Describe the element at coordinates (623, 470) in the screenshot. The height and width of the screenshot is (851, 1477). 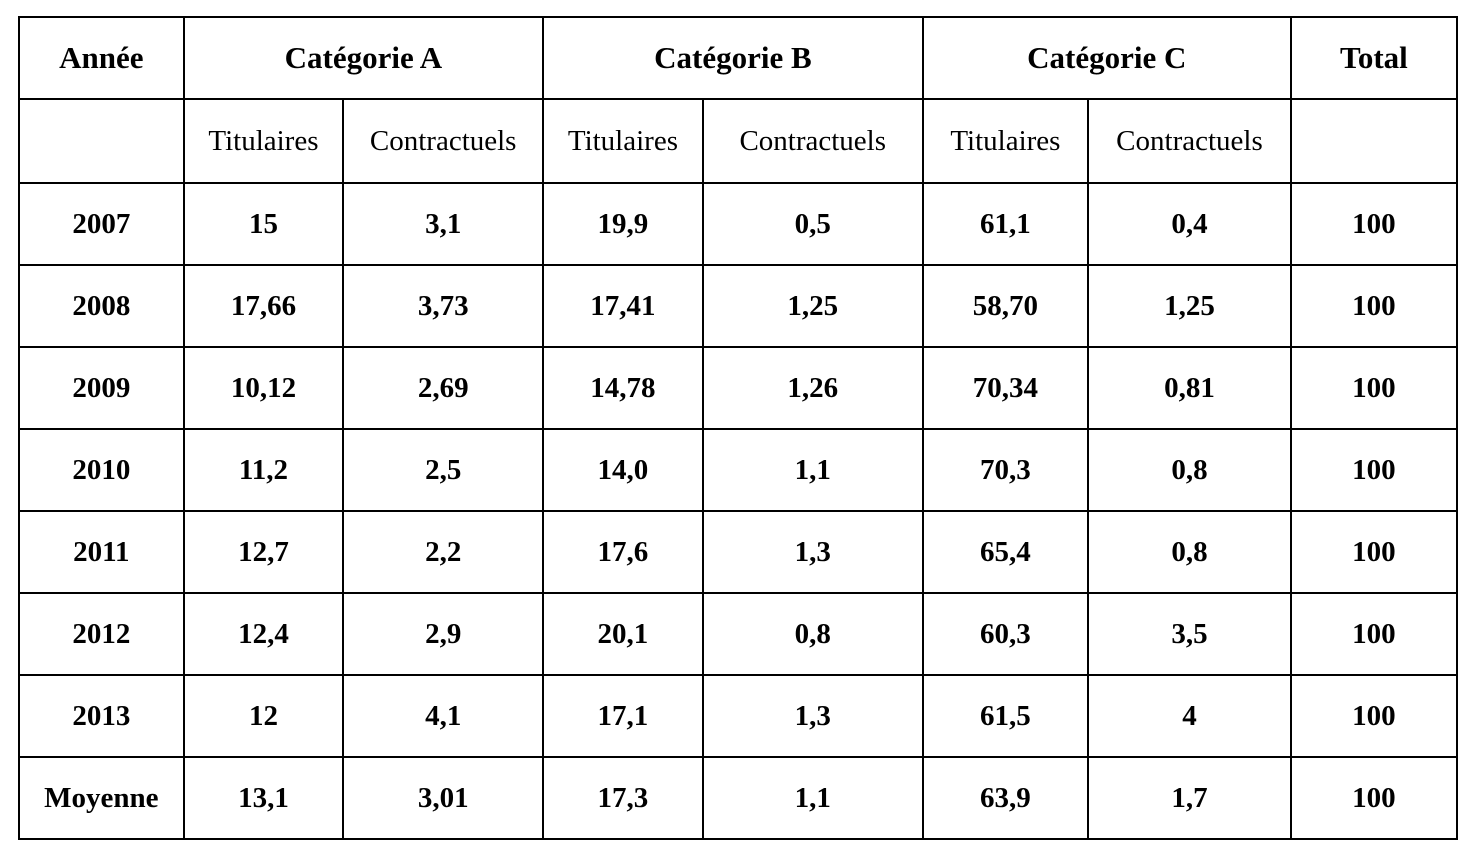
I see `cell-cat-b-titulaires: 14,0` at that location.